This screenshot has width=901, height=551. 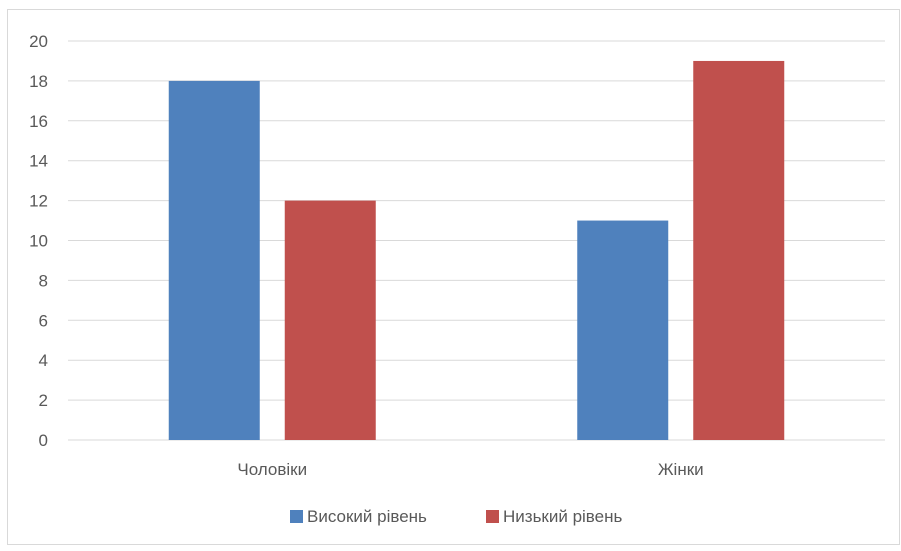 What do you see at coordinates (681, 469) in the screenshot?
I see `x-category-label: Жінки` at bounding box center [681, 469].